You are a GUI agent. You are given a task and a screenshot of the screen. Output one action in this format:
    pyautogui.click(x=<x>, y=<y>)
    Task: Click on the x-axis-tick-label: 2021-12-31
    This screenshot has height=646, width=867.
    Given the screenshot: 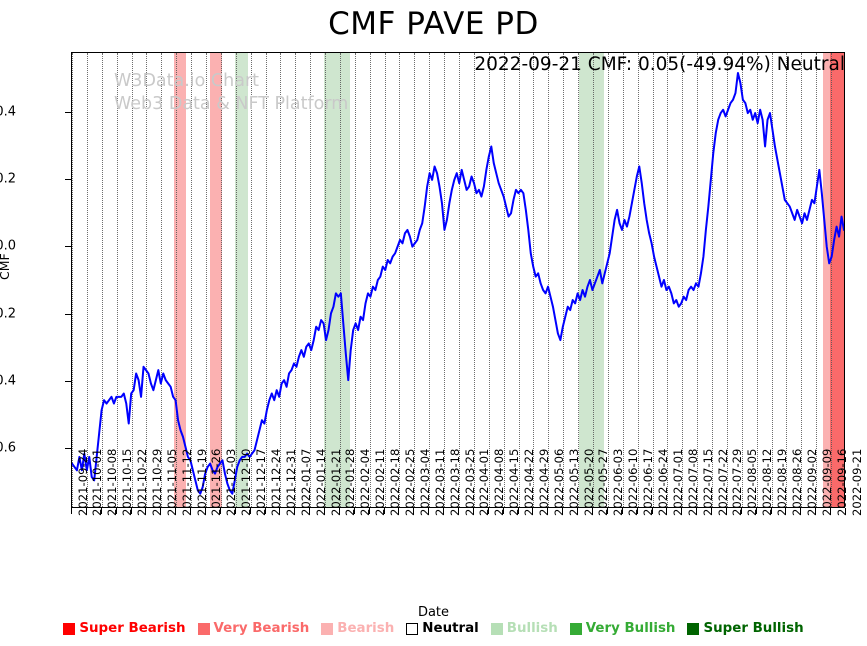 What is the action you would take?
    pyautogui.click(x=290, y=482)
    